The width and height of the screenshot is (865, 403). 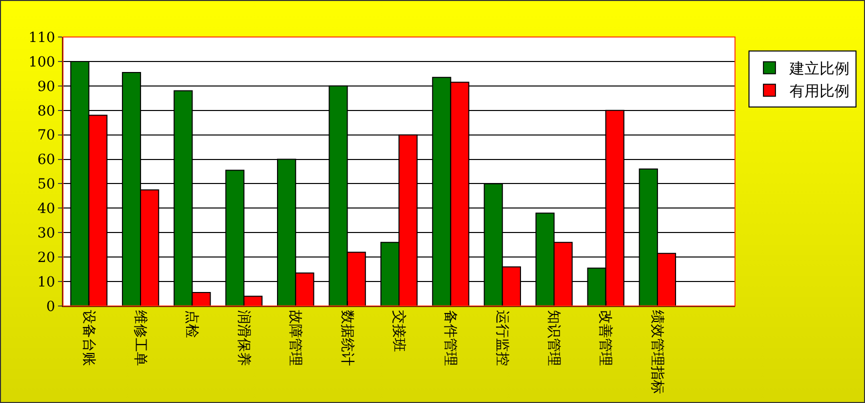 I want to click on y-tick-label: 0, so click(x=51, y=306).